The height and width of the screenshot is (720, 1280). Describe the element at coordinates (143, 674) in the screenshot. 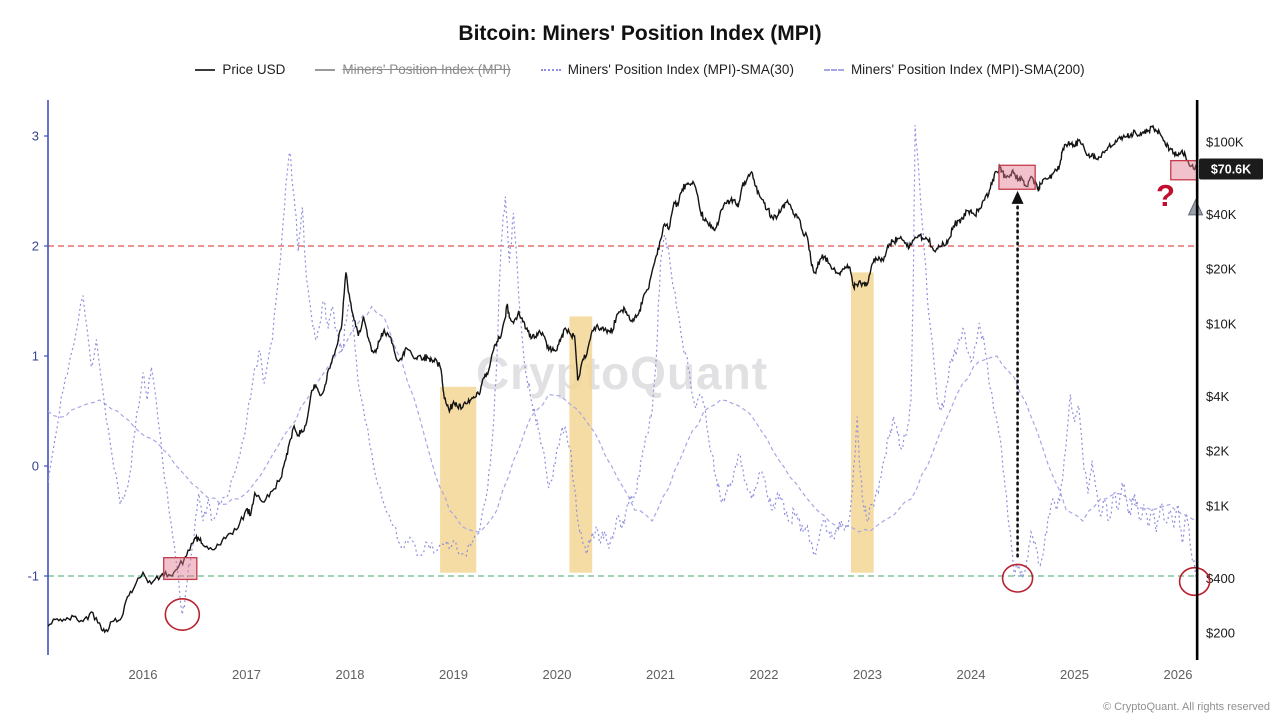

I see `x-axis-tick-label: 2016` at that location.